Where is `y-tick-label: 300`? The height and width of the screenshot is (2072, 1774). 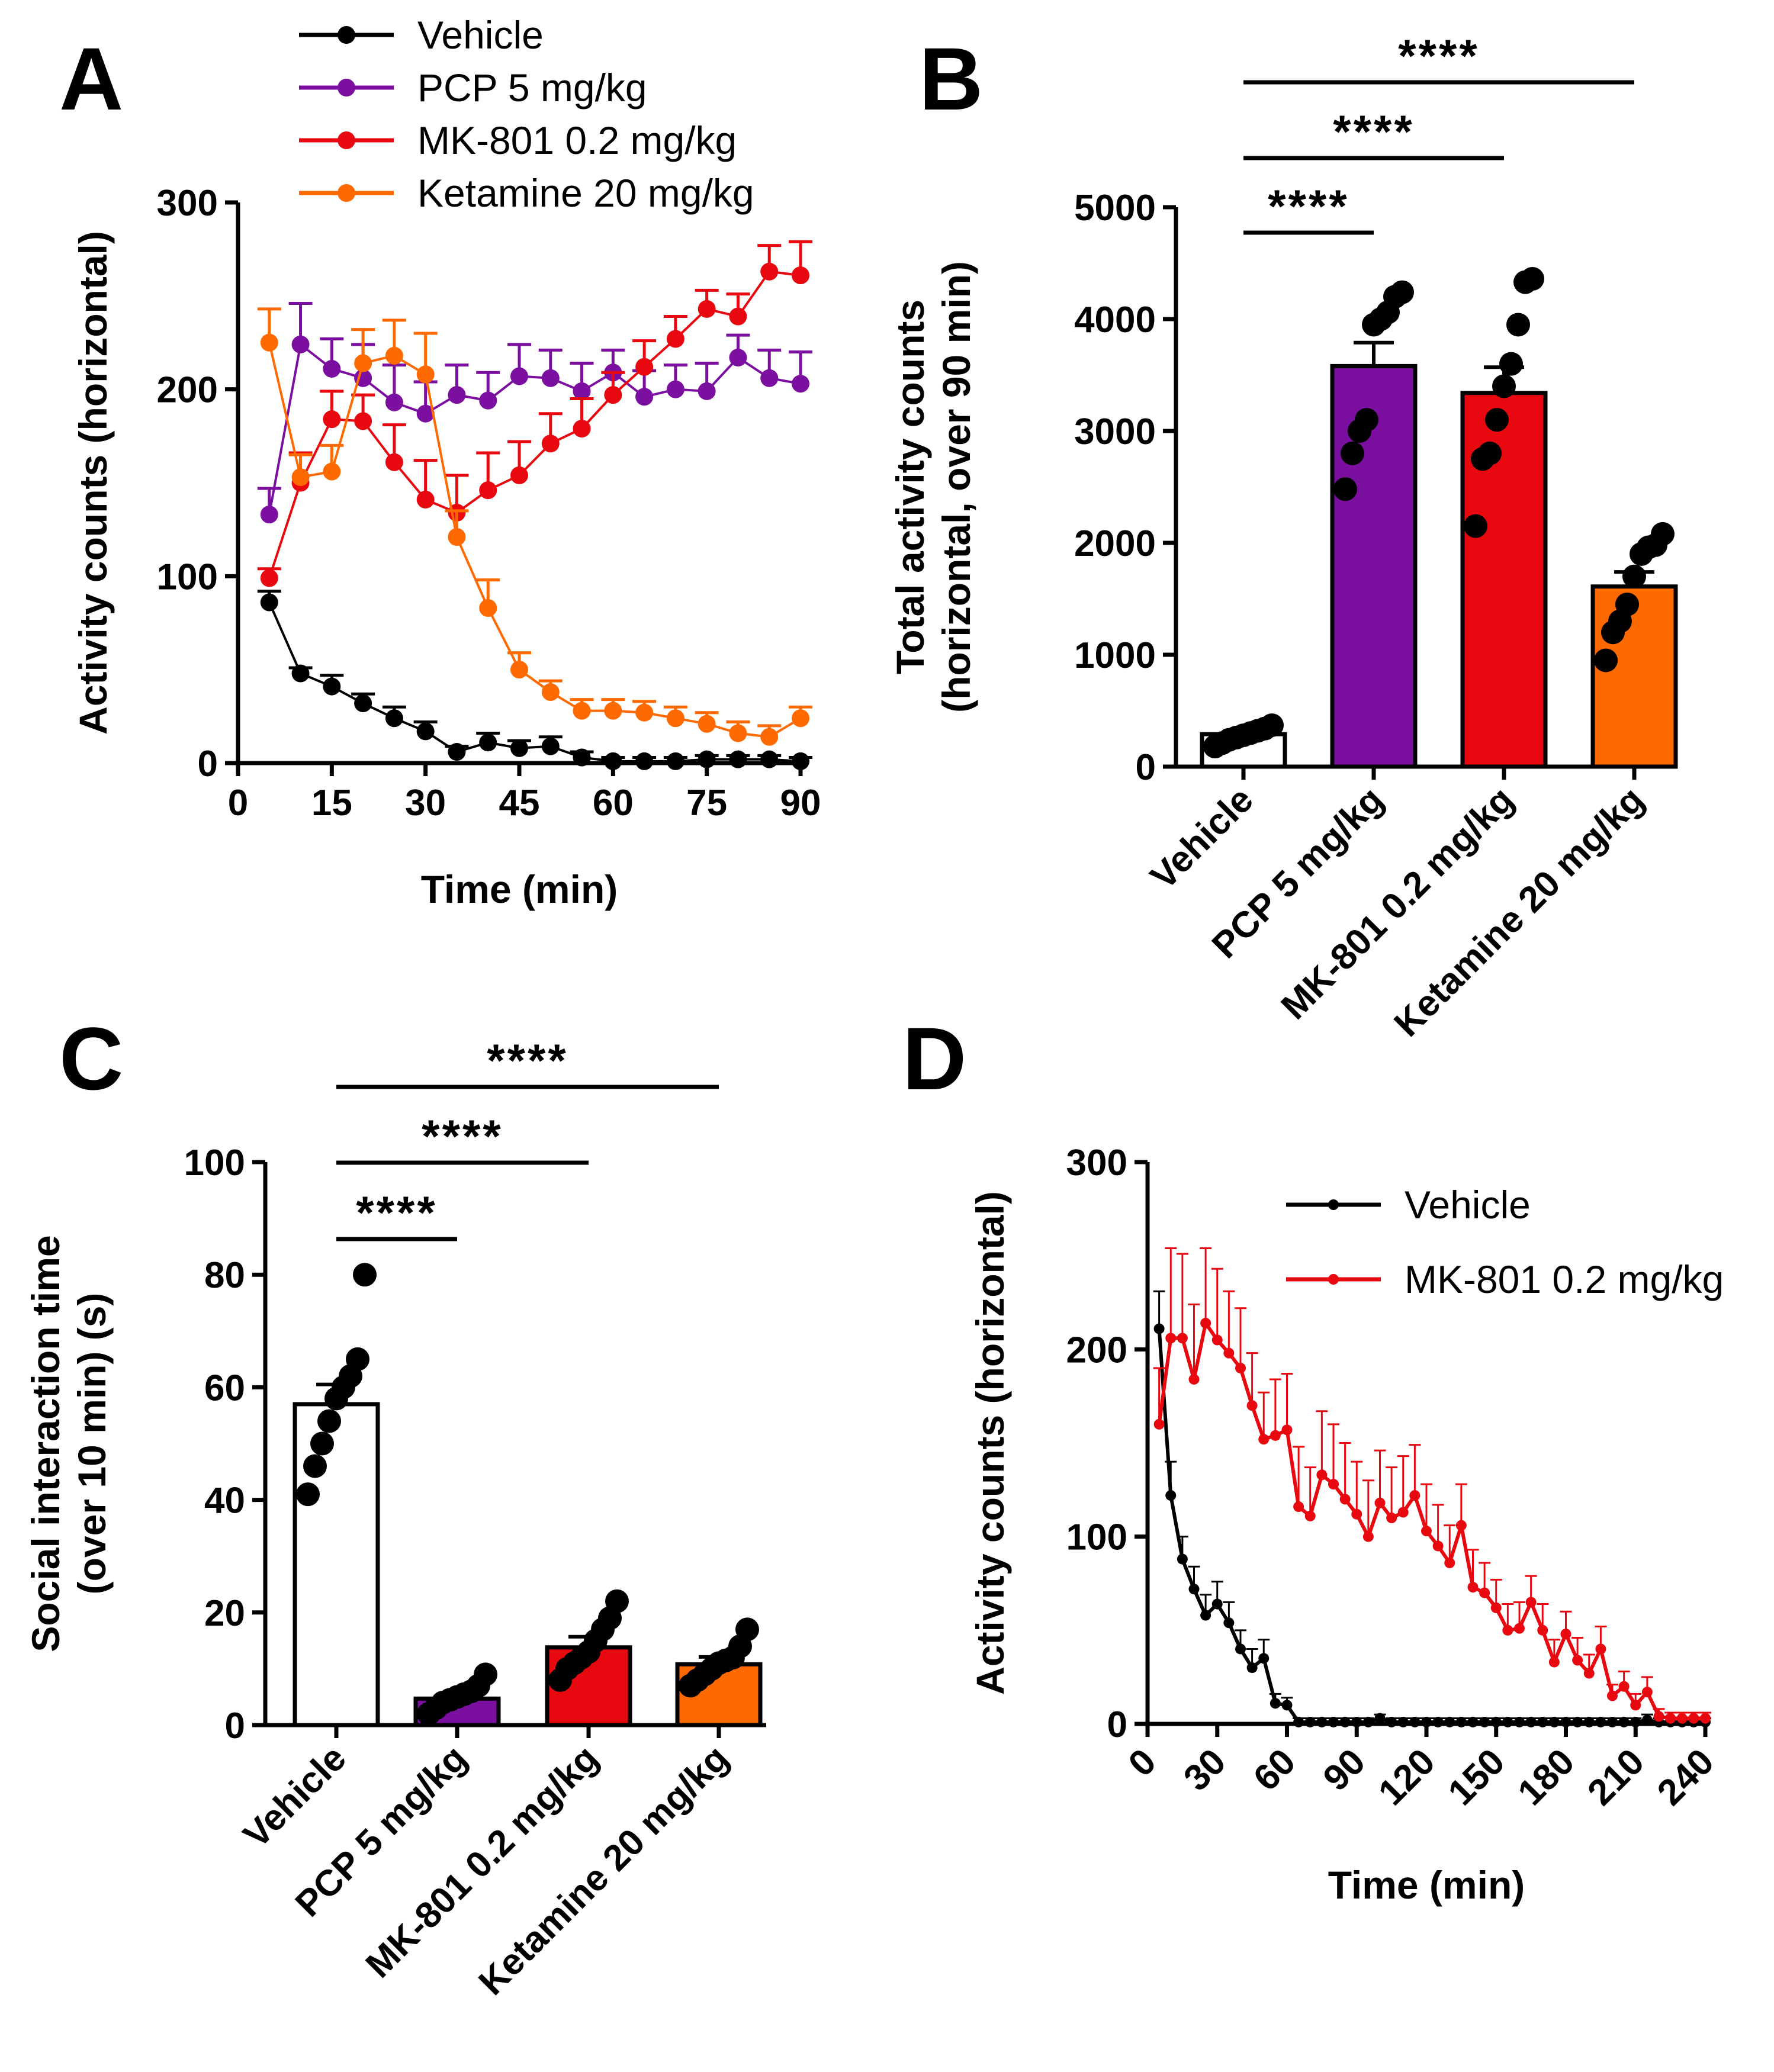 y-tick-label: 300 is located at coordinates (1096, 1163).